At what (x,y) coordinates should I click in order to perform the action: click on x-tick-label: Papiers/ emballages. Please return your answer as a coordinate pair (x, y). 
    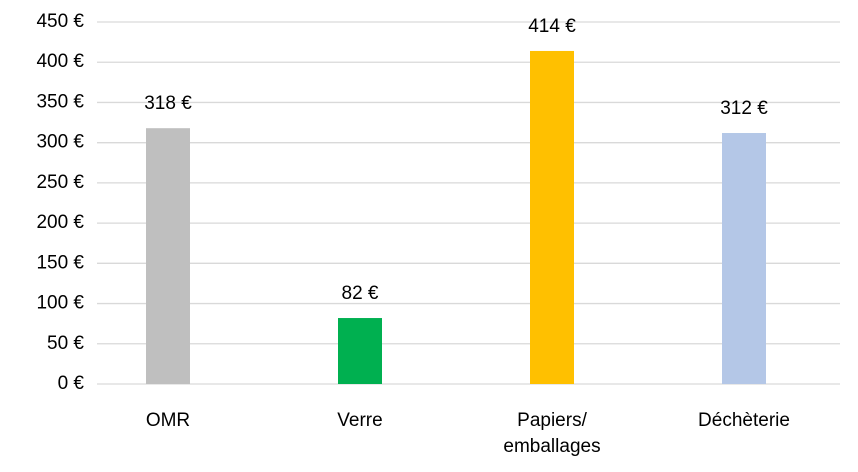
    Looking at the image, I should click on (552, 433).